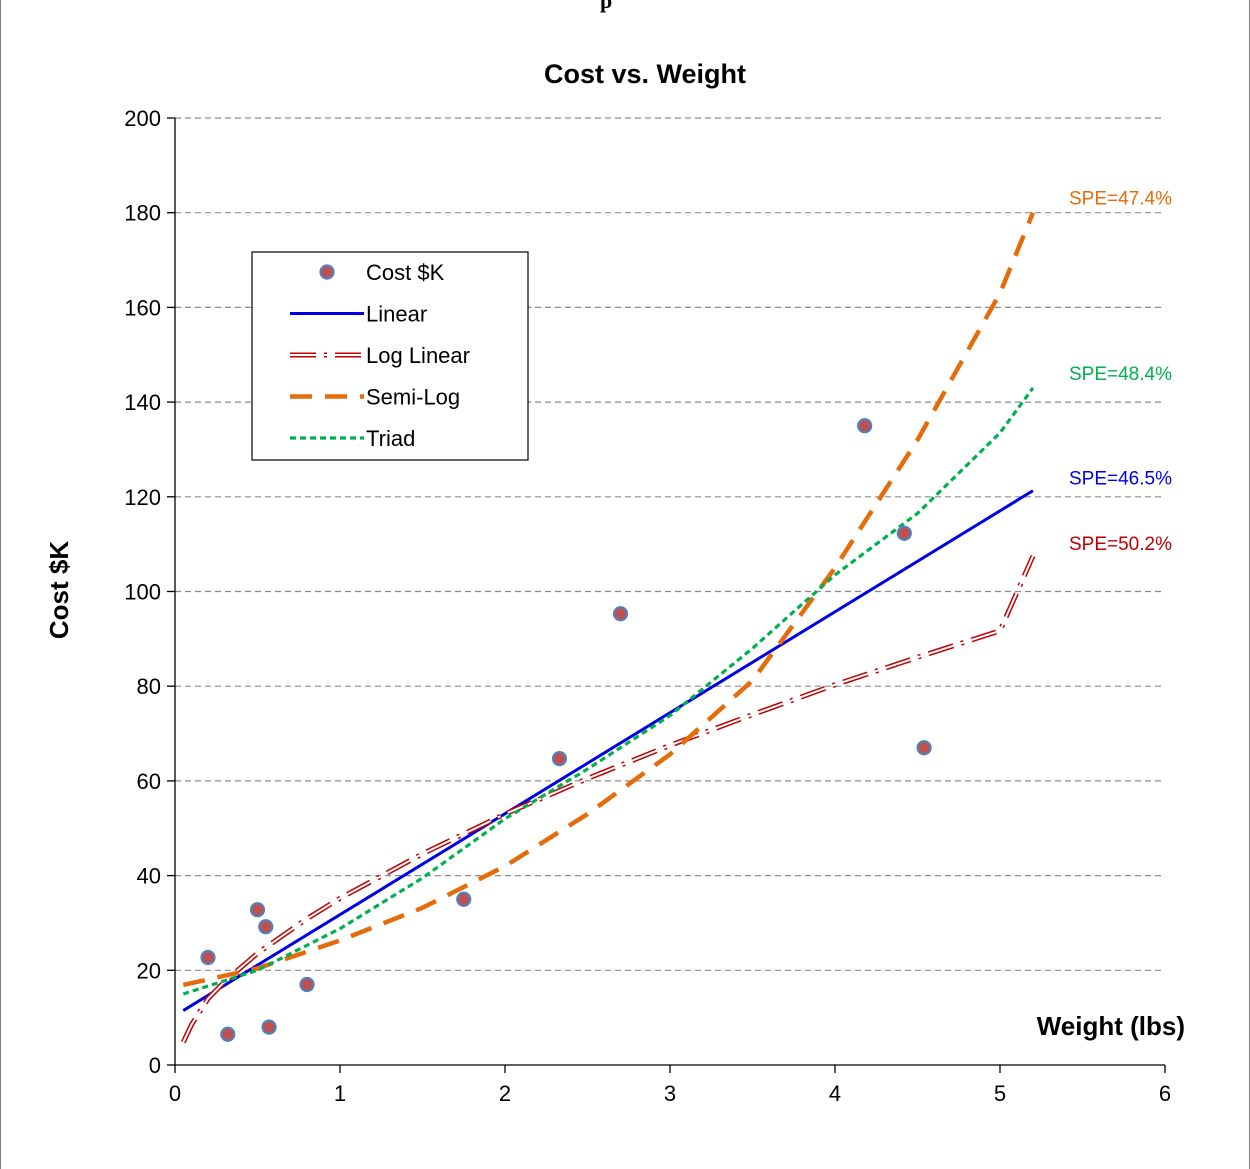  I want to click on y-tick-label: 20, so click(149, 970).